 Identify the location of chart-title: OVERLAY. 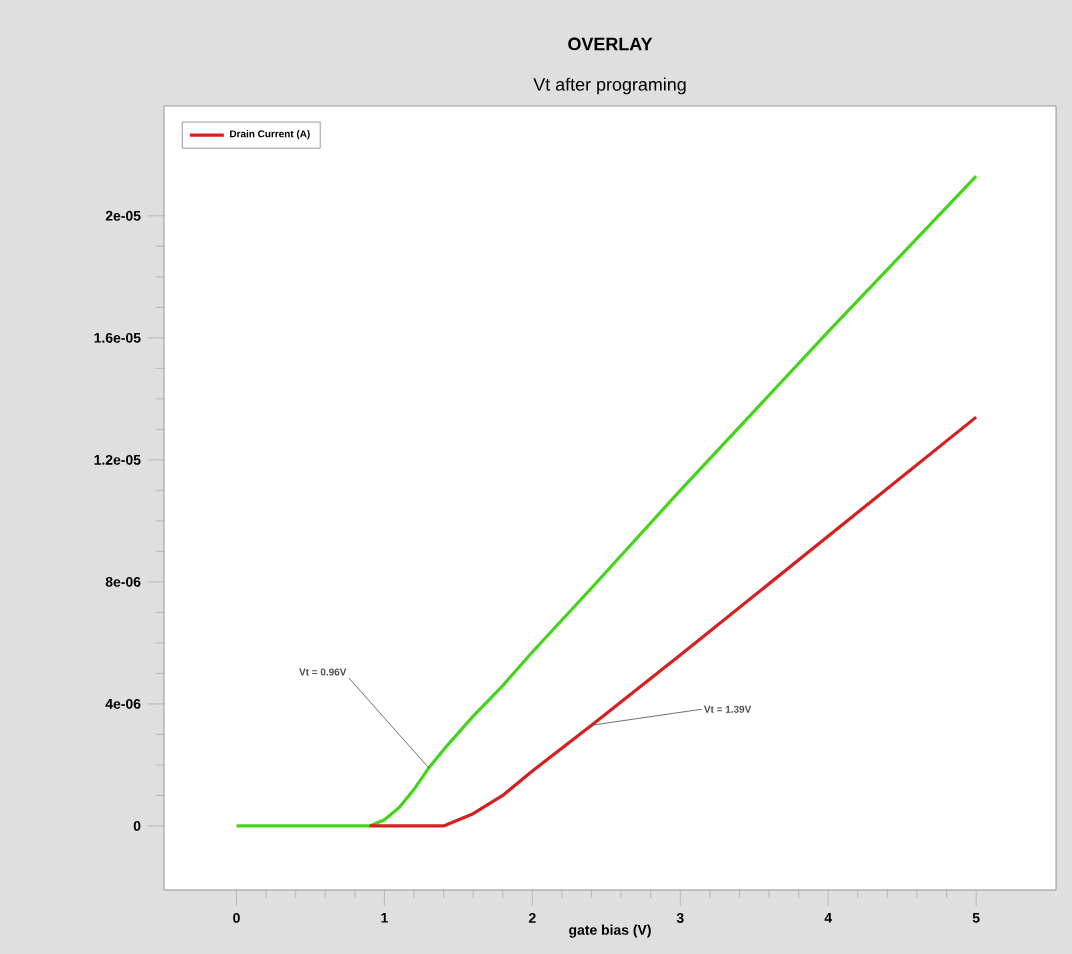
(610, 44).